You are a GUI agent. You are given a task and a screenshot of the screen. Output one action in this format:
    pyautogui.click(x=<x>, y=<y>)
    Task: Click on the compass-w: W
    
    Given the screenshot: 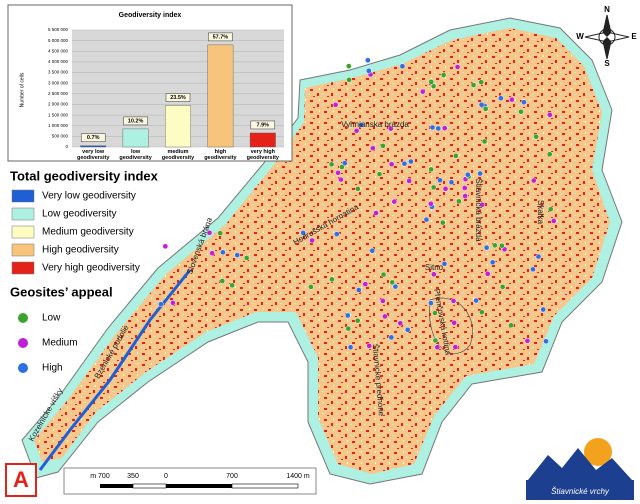 What is the action you would take?
    pyautogui.click(x=580, y=36)
    